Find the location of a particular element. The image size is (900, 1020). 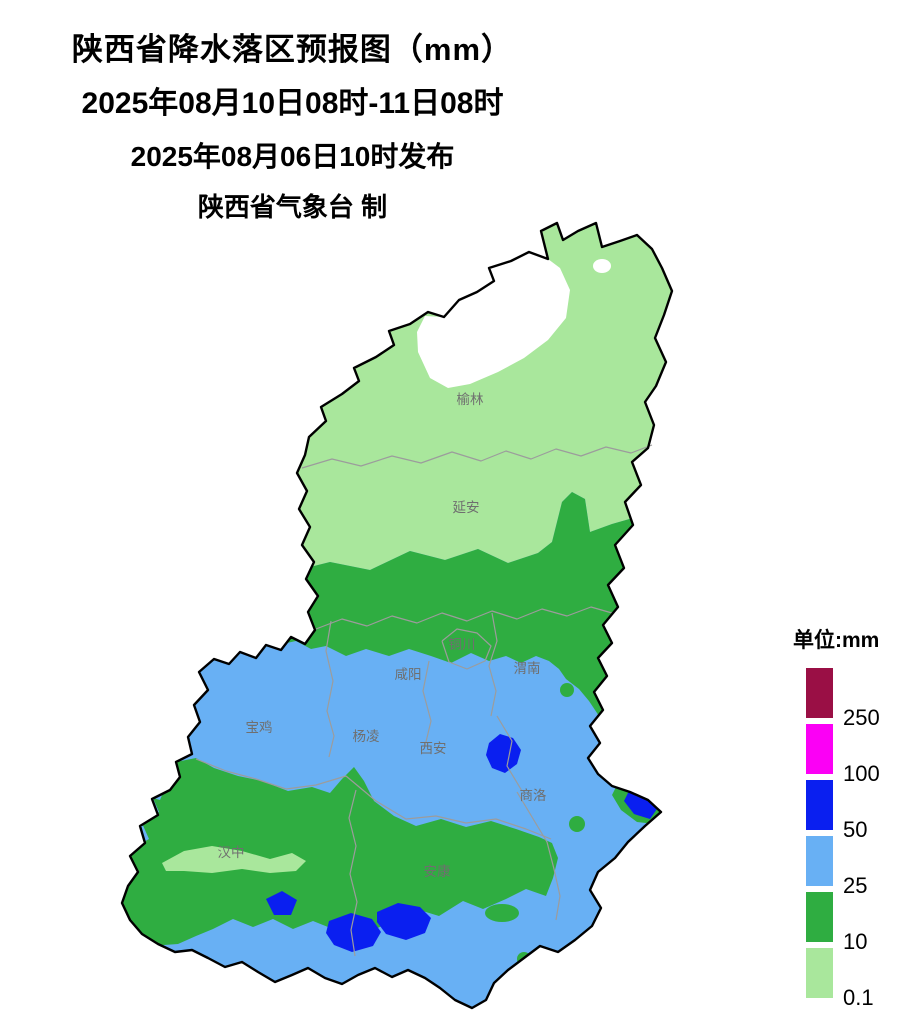

forecast-period: 2025年08月10日08时-11日08时 is located at coordinates (292, 103).